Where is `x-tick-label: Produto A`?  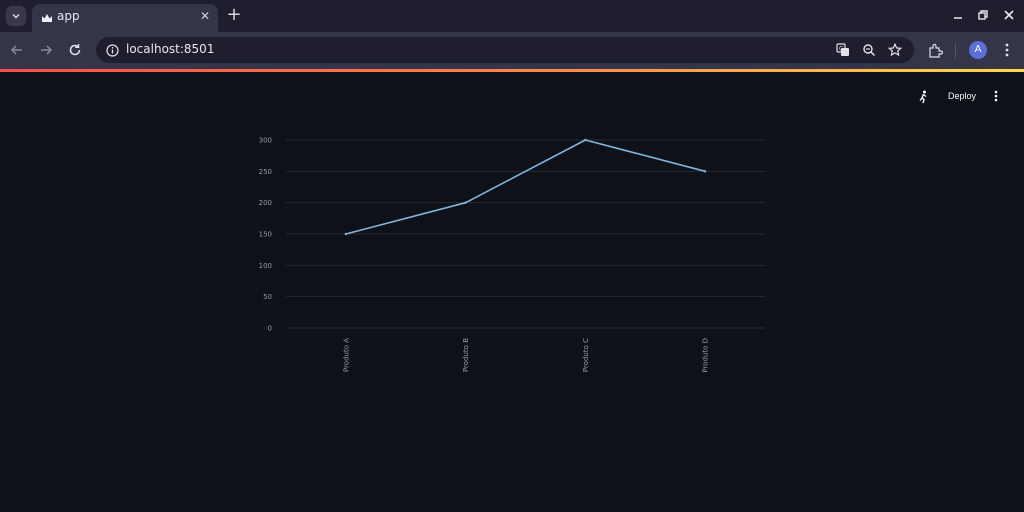
x-tick-label: Produto A is located at coordinates (346, 355).